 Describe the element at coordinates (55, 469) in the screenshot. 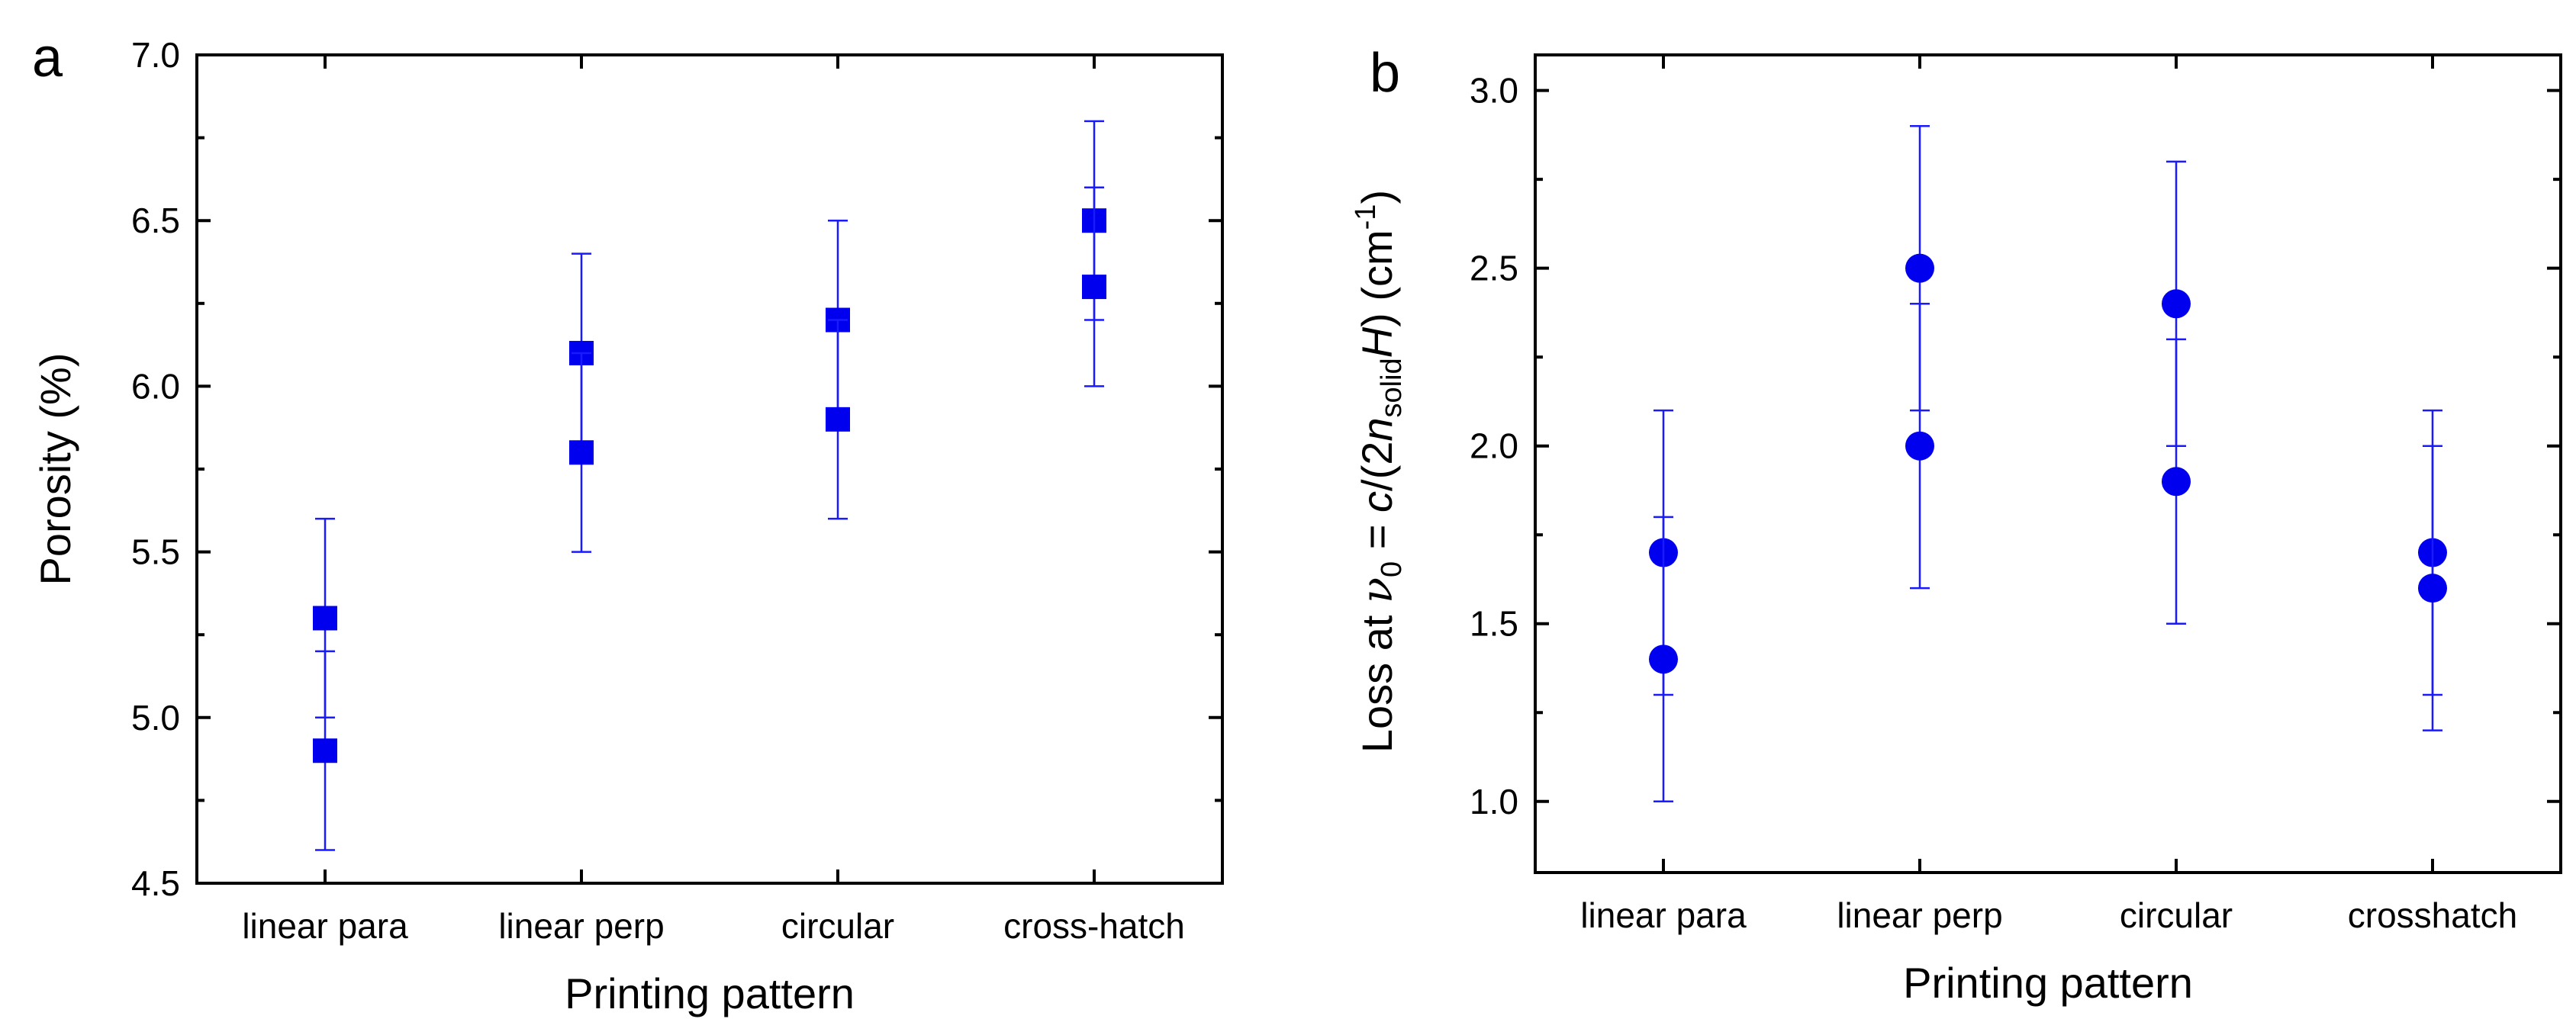

I see `panel-a-y-axis-title: Porosity (%)` at that location.